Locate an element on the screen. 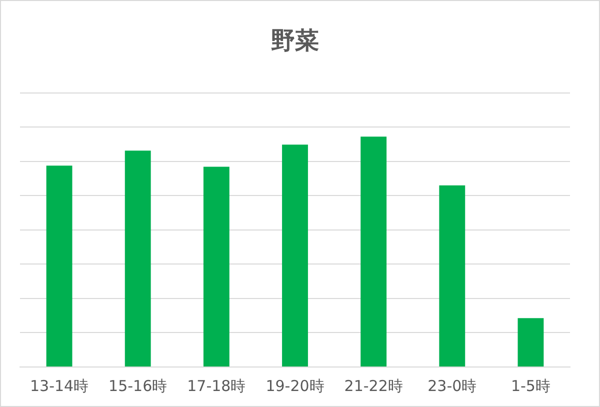  x-tick-label: 23-0時 is located at coordinates (452, 385).